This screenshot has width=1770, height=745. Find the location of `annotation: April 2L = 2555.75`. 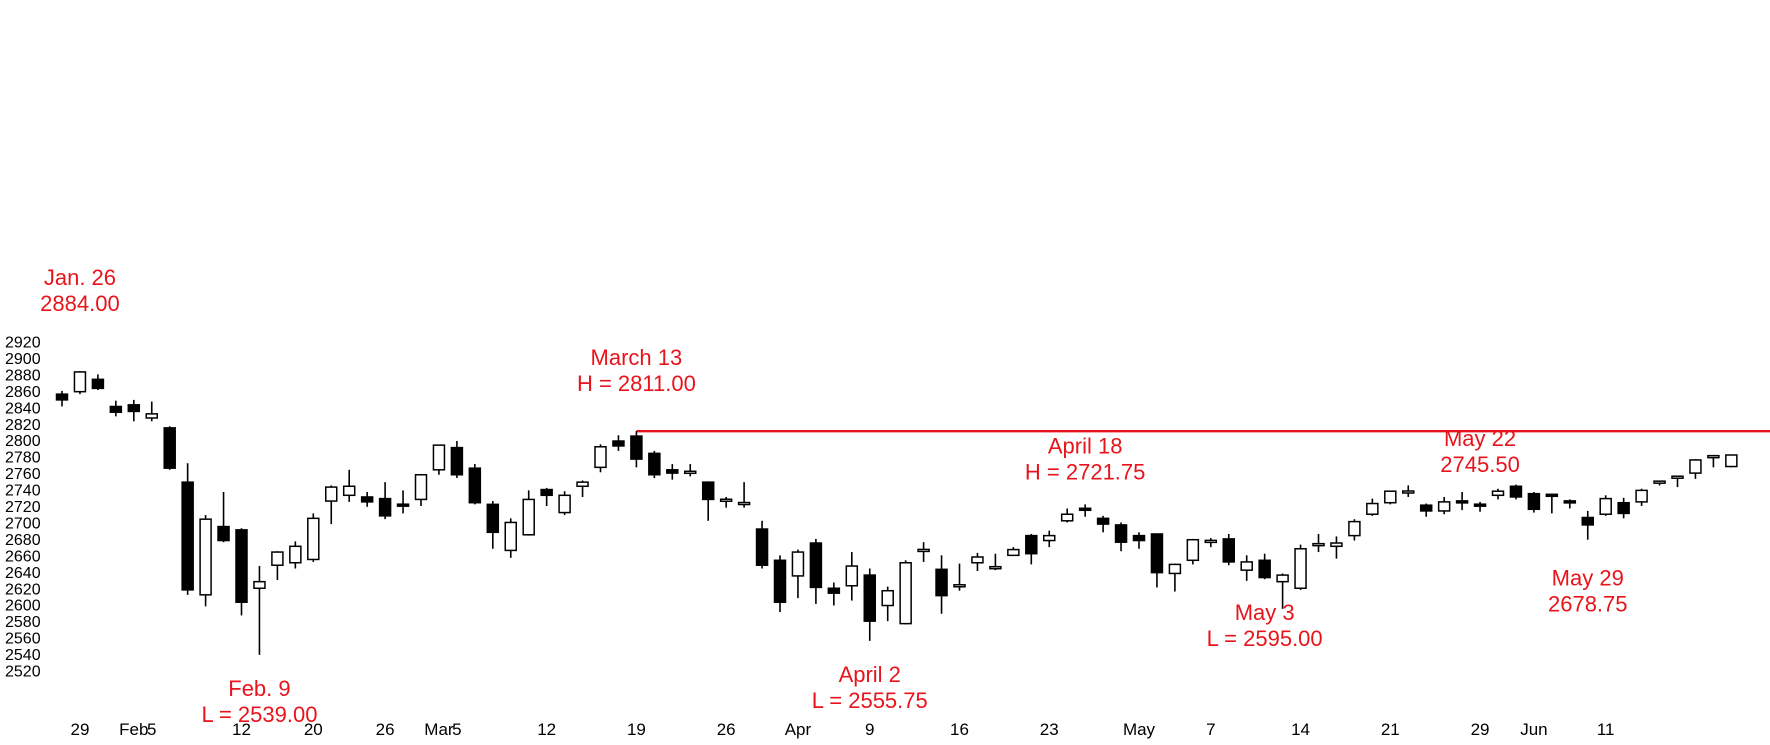

annotation: April 2L = 2555.75 is located at coordinates (870, 687).